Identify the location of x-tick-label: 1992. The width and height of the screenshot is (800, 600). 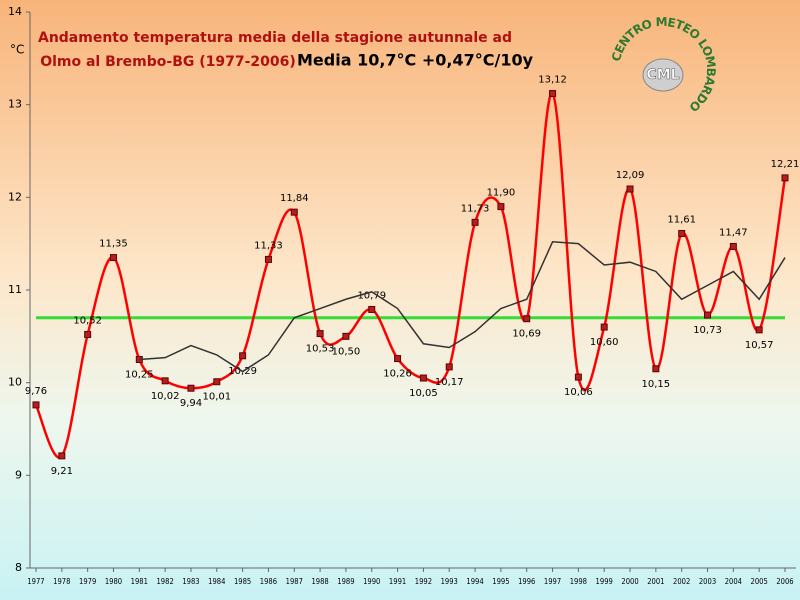
(423, 582).